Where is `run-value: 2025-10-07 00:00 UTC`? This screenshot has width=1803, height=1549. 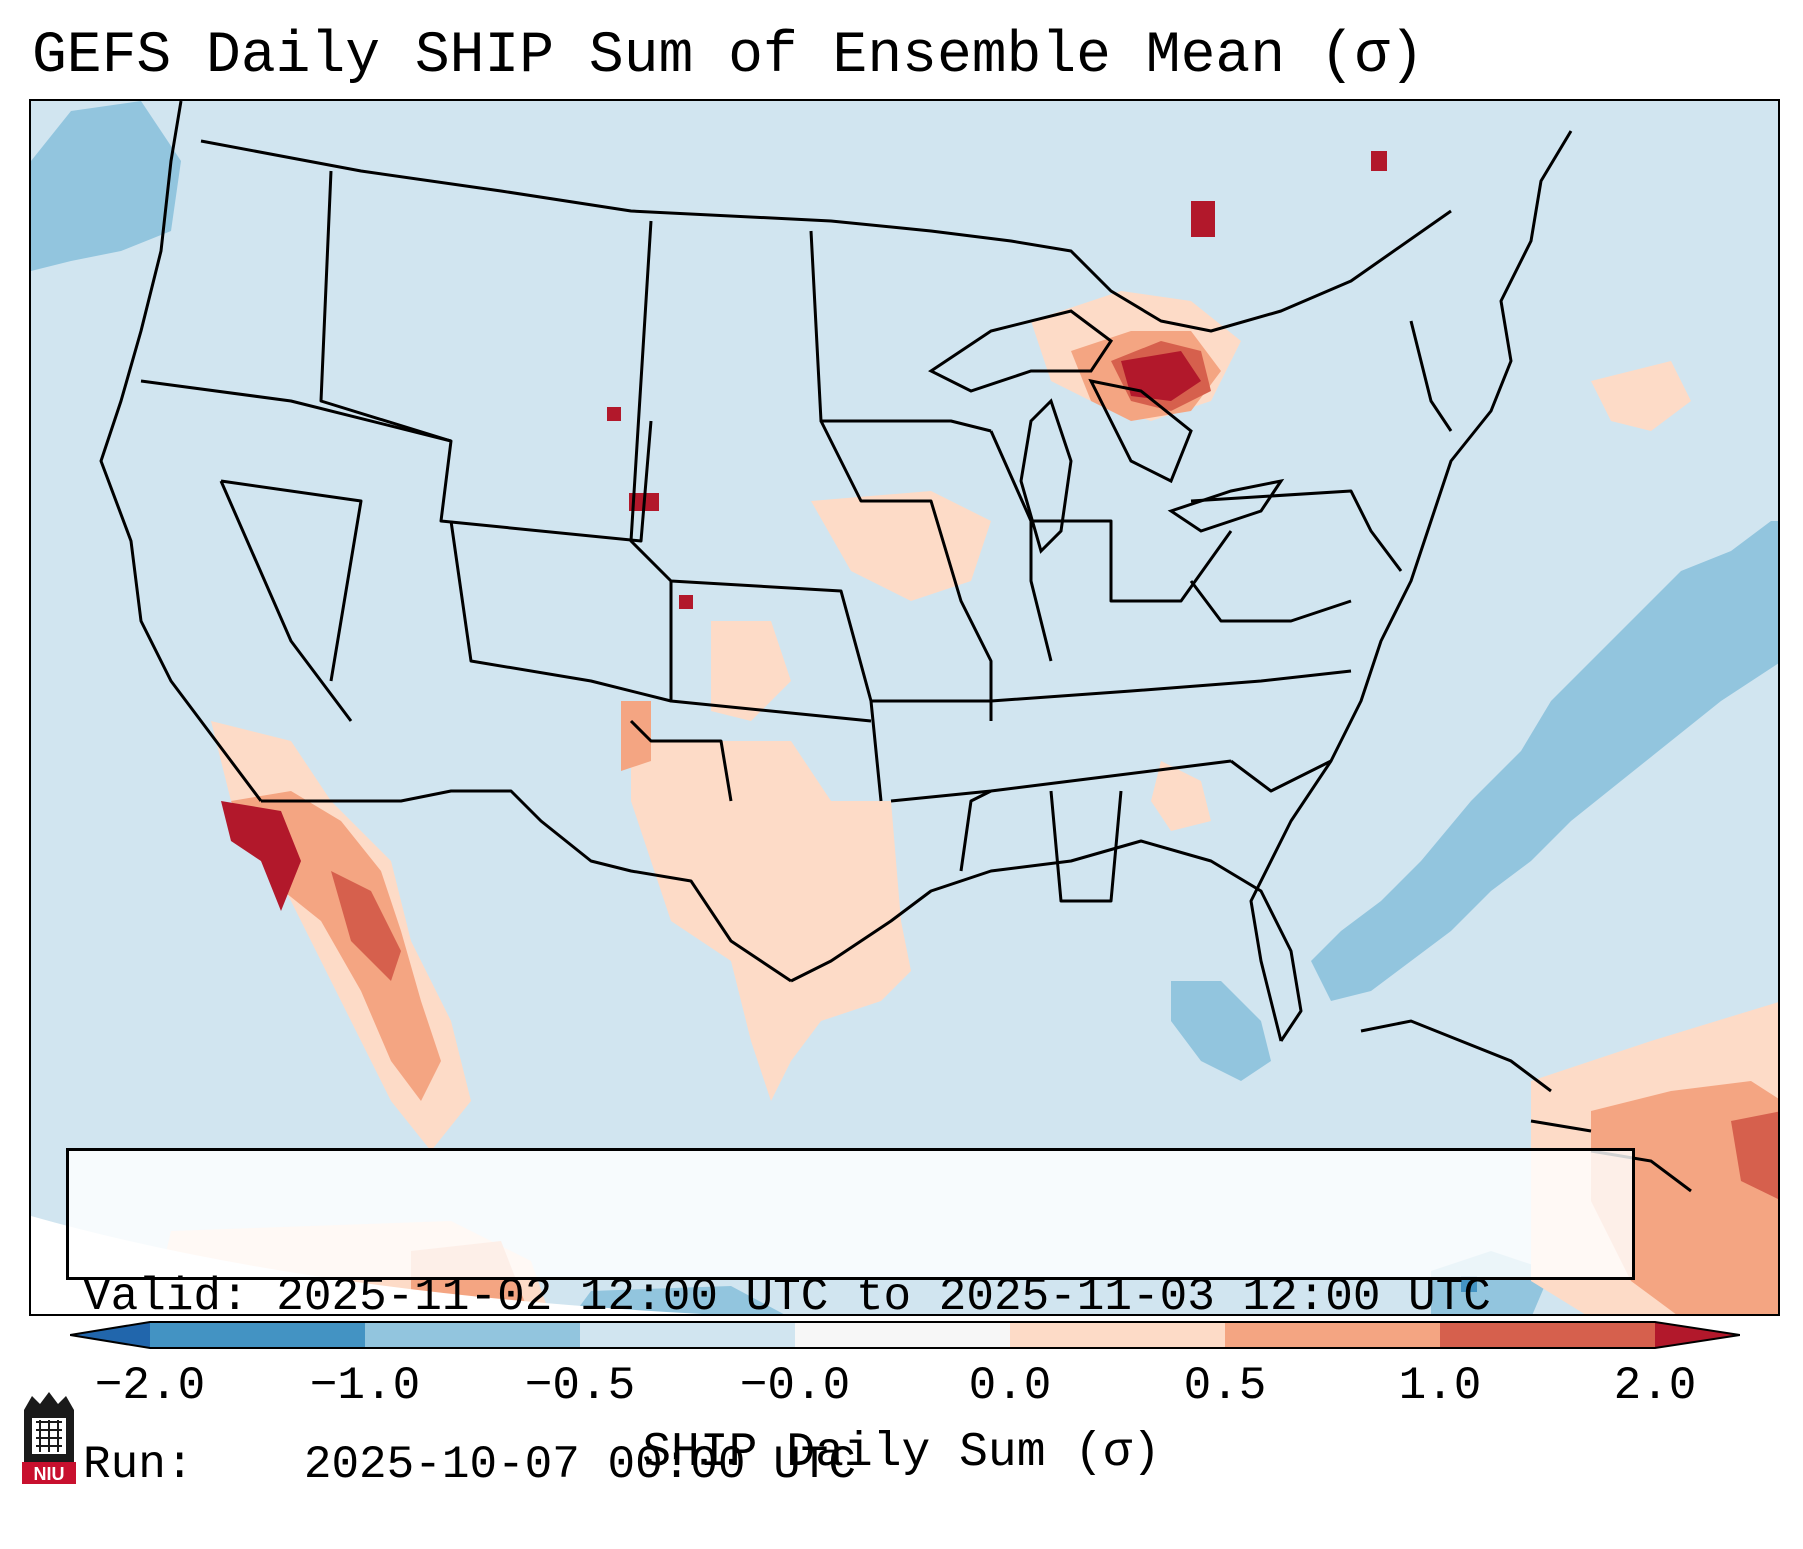 run-value: 2025-10-07 00:00 UTC is located at coordinates (579, 1465).